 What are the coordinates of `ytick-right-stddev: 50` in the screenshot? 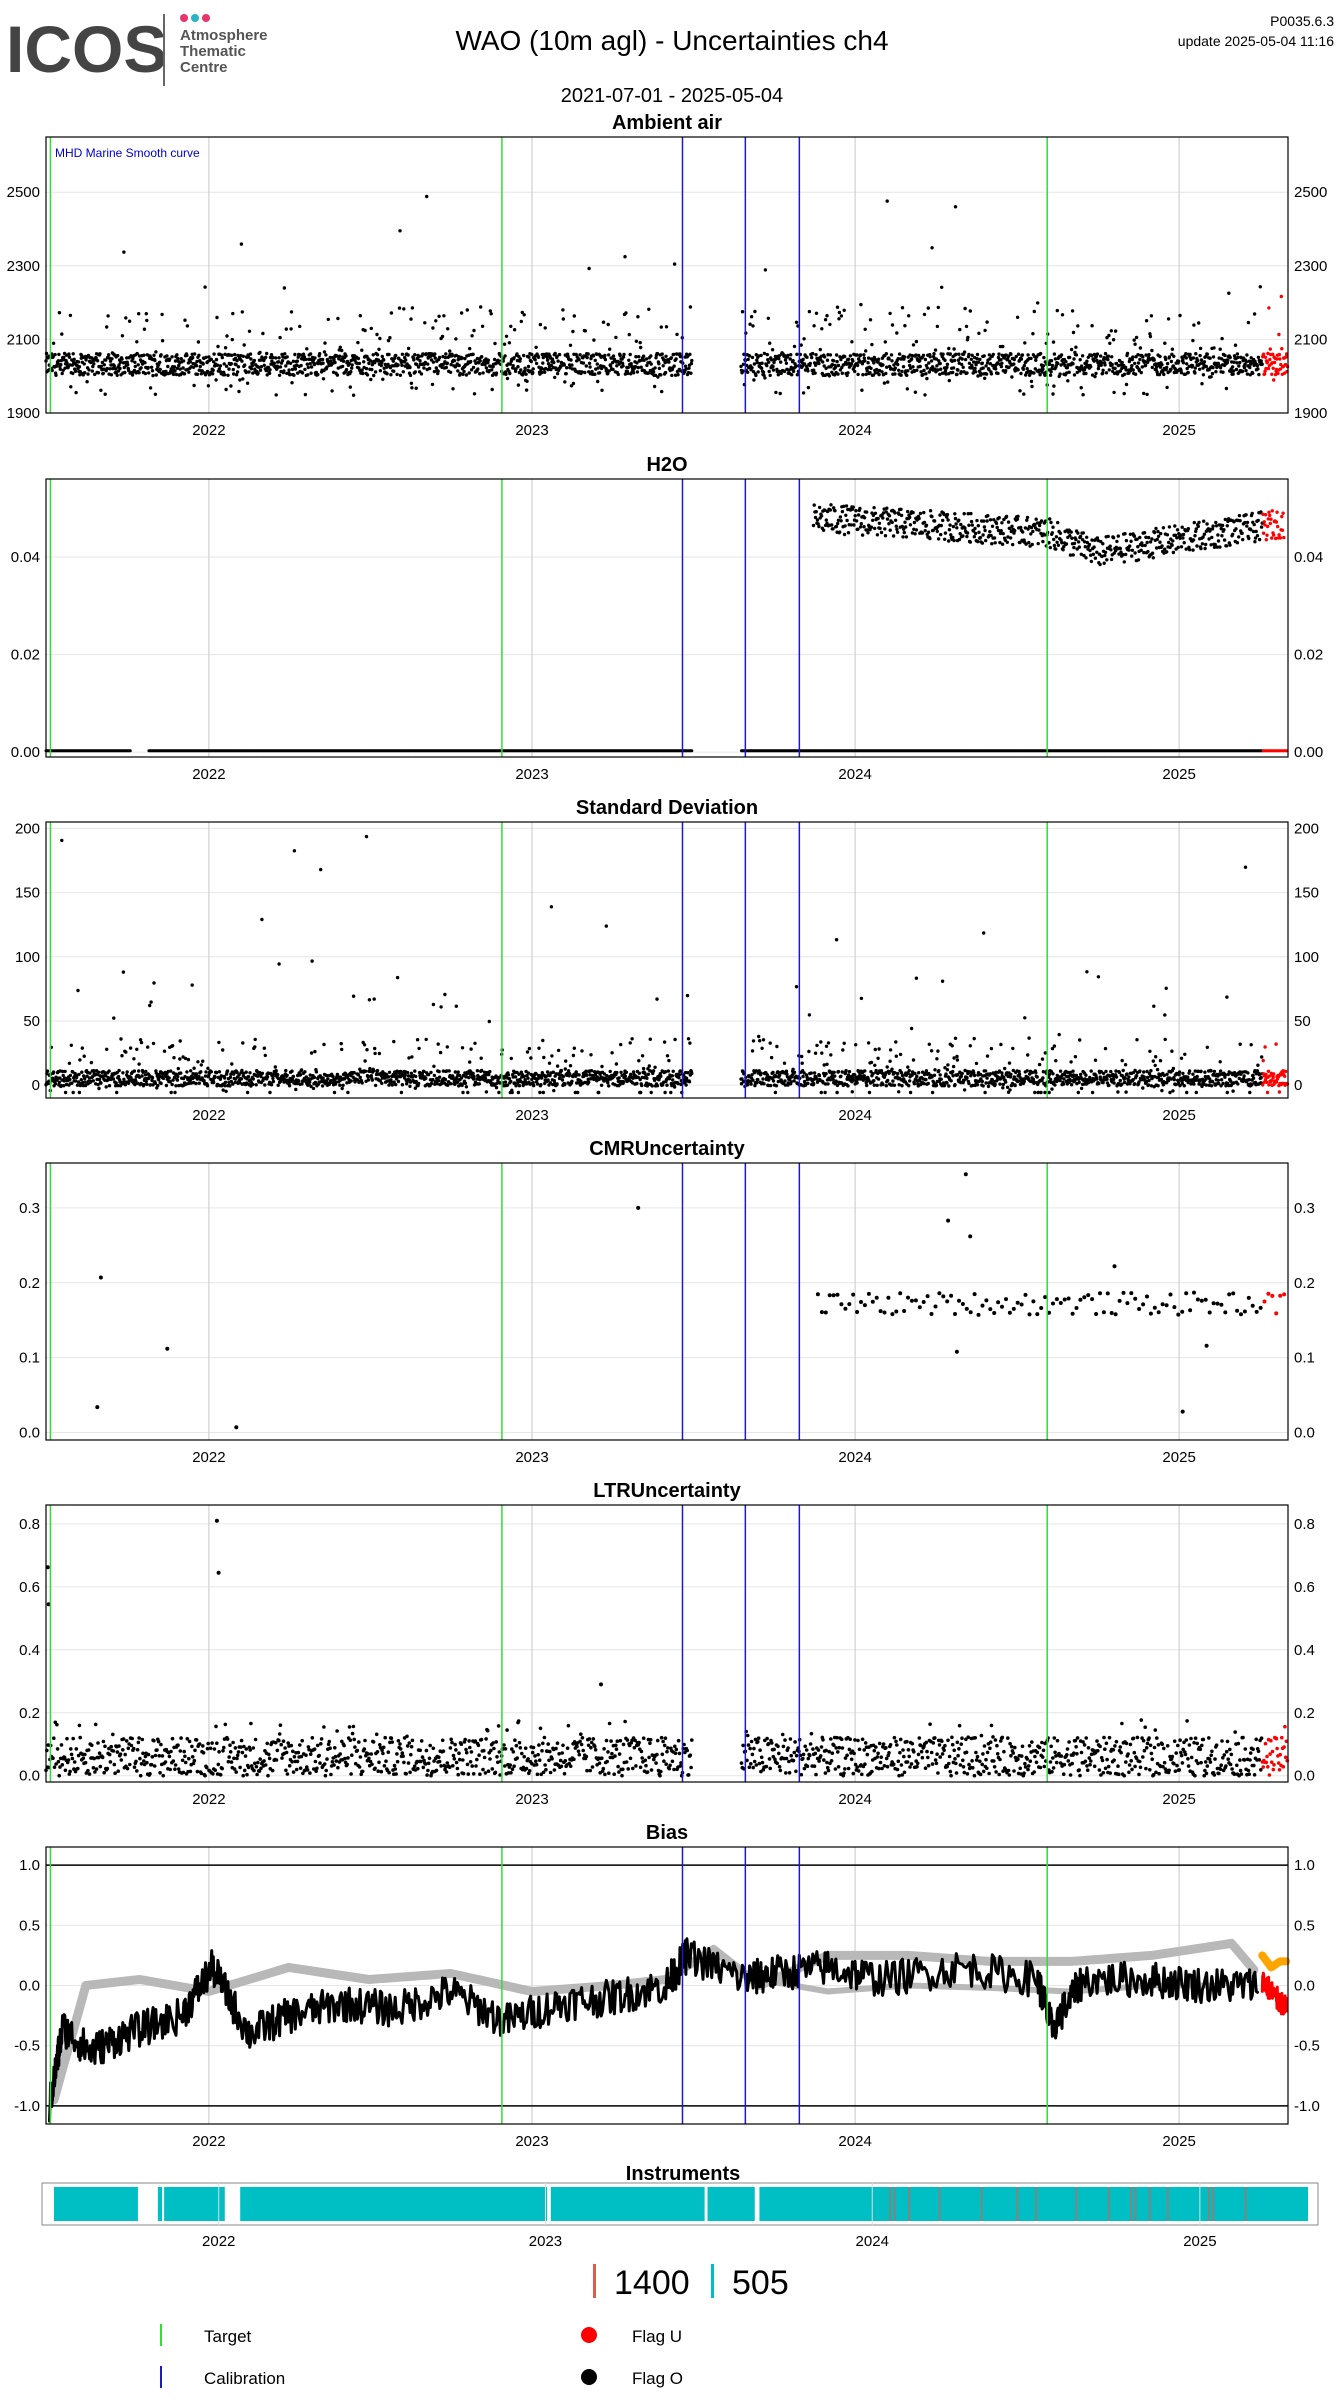 It's located at (1302, 1021).